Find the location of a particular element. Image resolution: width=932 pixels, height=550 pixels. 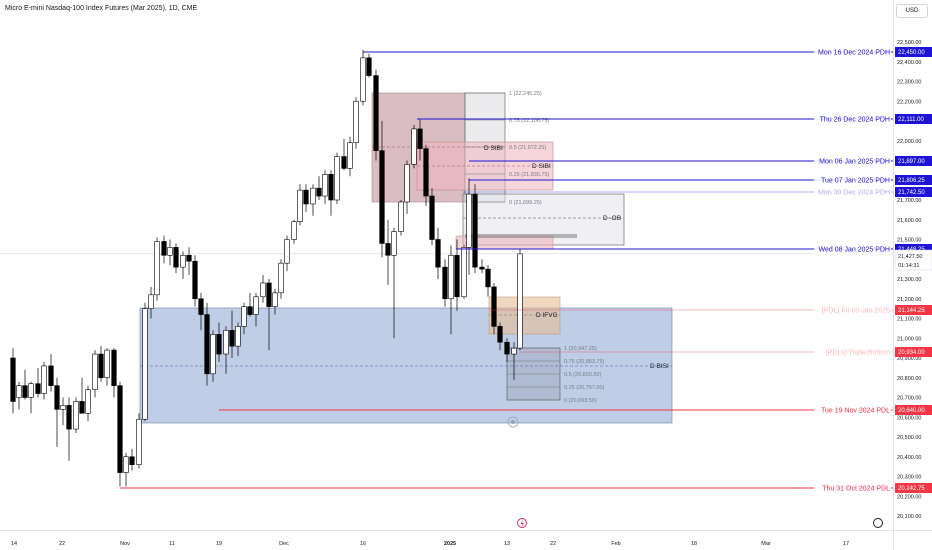

current-price-bg is located at coordinates (913, 260).